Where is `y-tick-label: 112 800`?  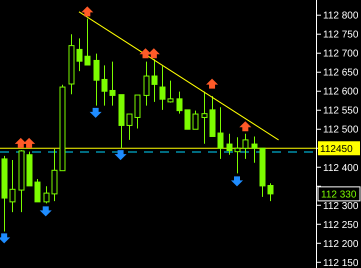 y-tick-label: 112 800 is located at coordinates (341, 16).